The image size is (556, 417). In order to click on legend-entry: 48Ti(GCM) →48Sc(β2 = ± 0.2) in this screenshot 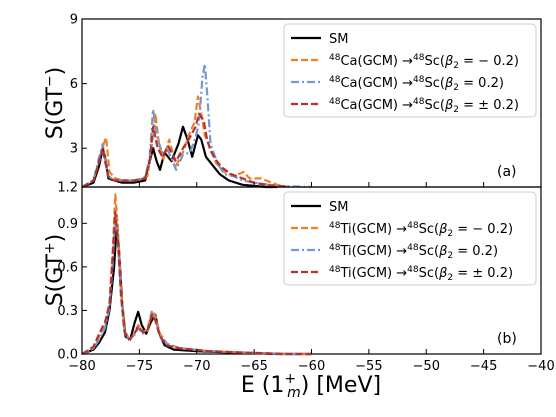, I will do `click(421, 274)`.